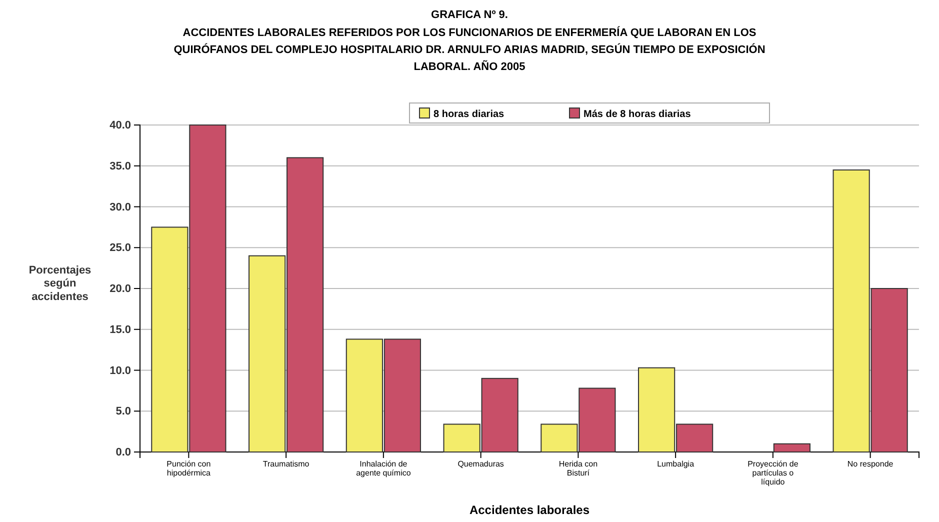  Describe the element at coordinates (638, 114) in the screenshot. I see `legend-label: Más de 8 horas diarias` at that location.